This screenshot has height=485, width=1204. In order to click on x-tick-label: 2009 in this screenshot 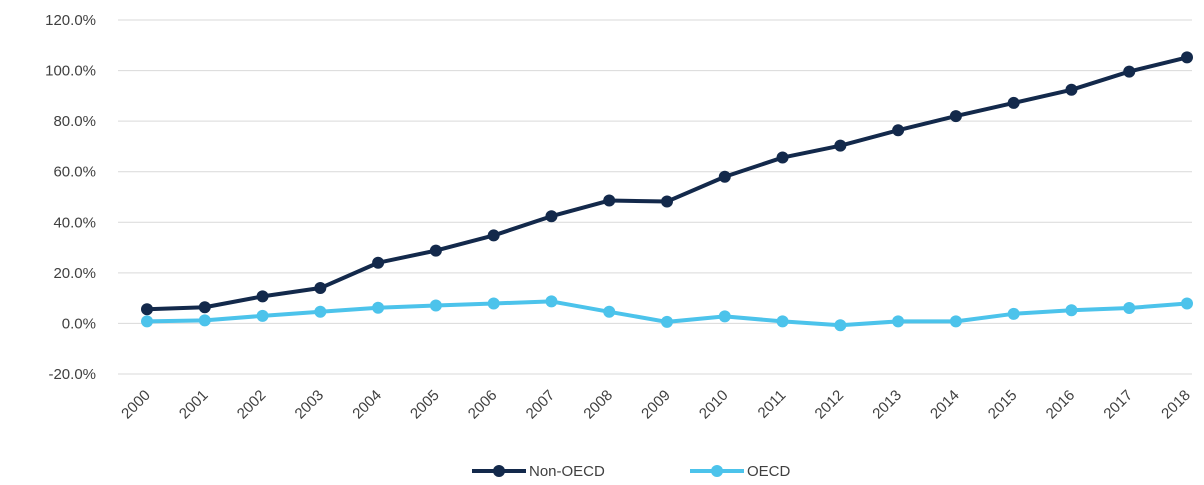, I will do `click(656, 405)`.